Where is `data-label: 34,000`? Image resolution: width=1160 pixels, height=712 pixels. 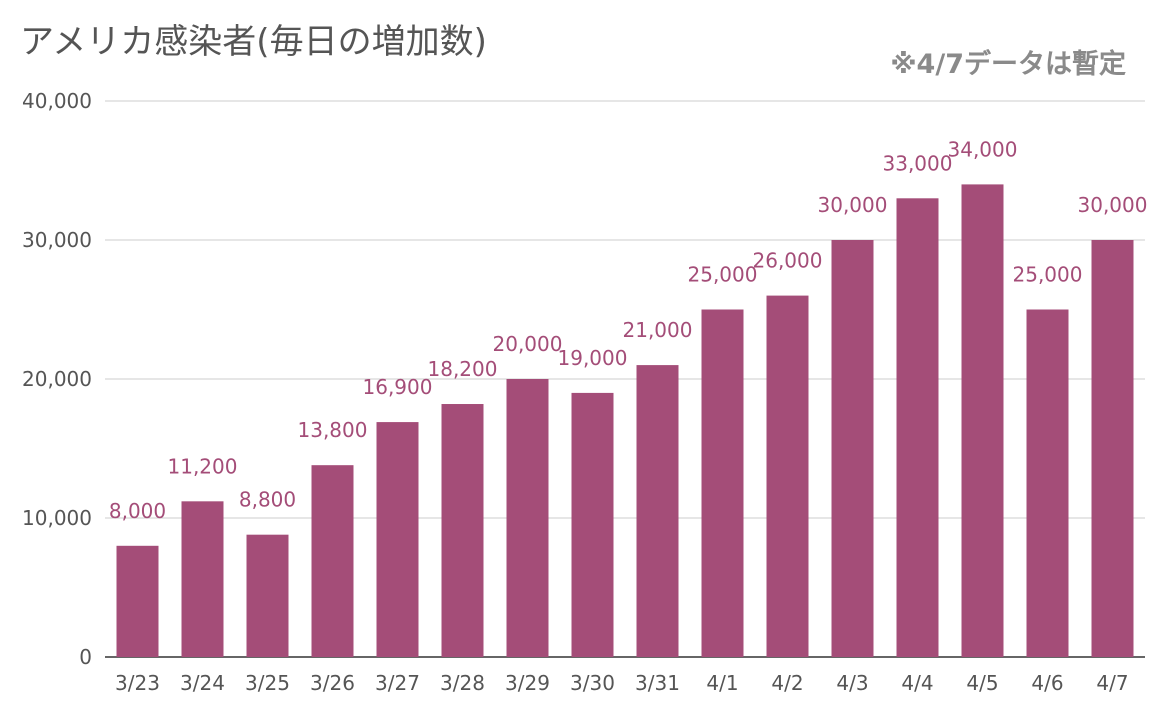 data-label: 34,000 is located at coordinates (983, 149).